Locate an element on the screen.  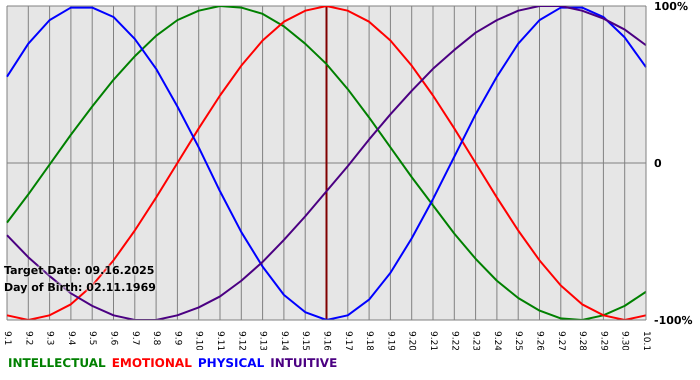
y-tick-label: 100% is located at coordinates (671, 6).